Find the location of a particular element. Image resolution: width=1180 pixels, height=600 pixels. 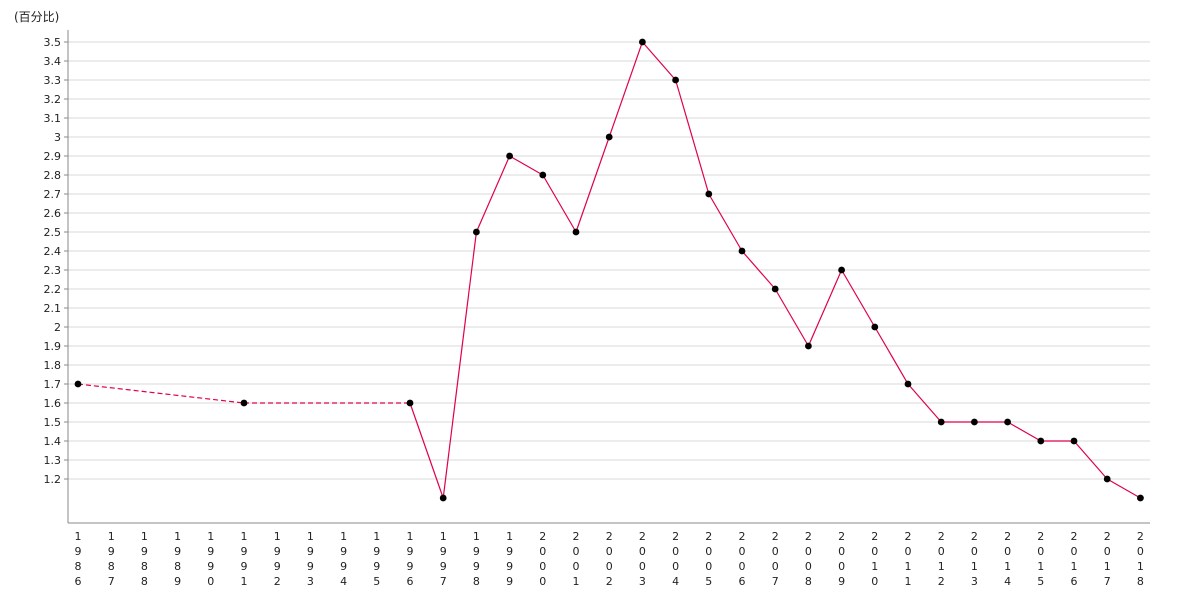

y-tick-label: 2.7 is located at coordinates (53, 194).